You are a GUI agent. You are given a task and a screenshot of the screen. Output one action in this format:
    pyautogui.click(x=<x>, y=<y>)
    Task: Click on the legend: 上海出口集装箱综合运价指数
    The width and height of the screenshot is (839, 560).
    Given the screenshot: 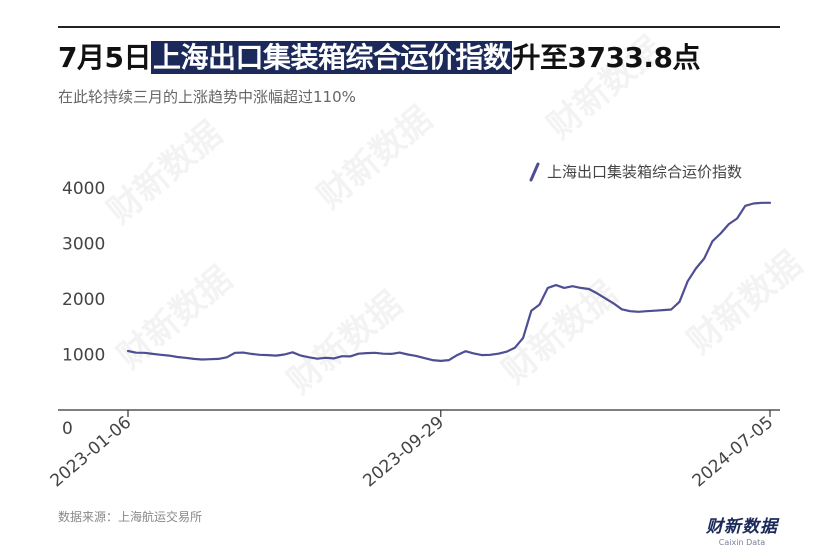 What is the action you would take?
    pyautogui.click(x=635, y=172)
    